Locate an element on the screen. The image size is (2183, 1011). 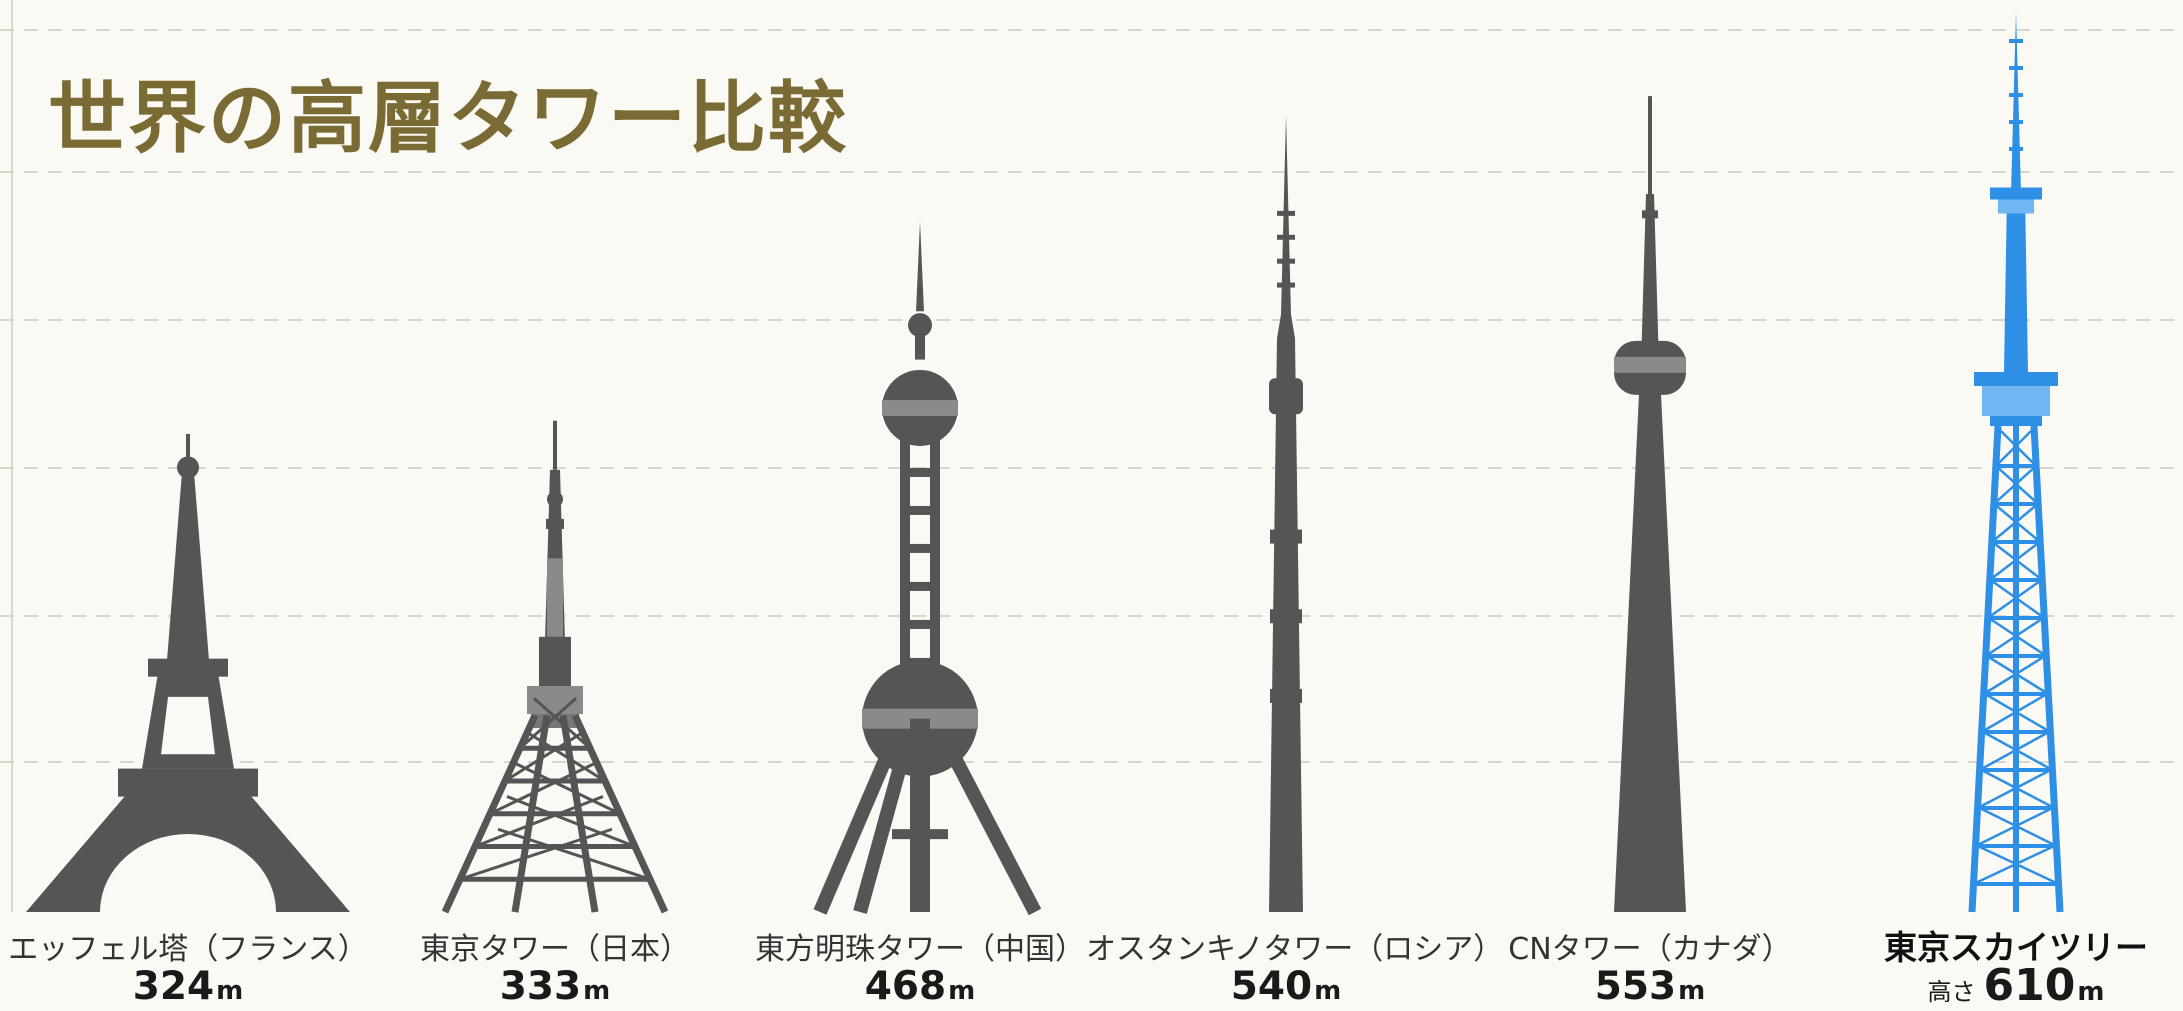
category-label: エッフェル塔（フランス） is located at coordinates (188, 949).